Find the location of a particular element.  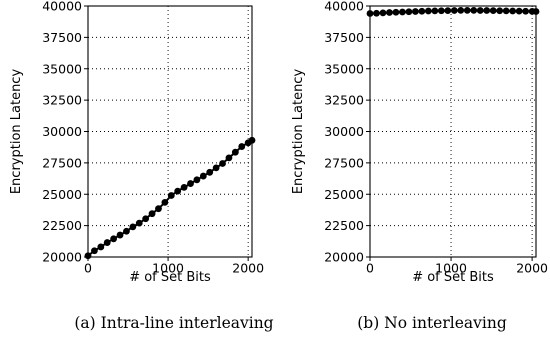

caption-a: (a) Intra-line interleaving is located at coordinates (173, 323).